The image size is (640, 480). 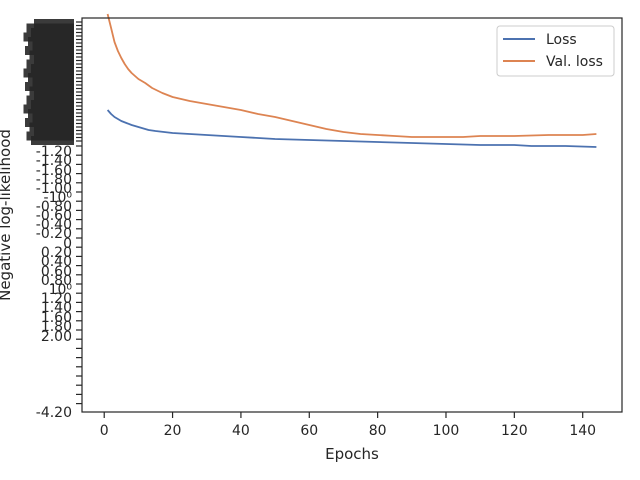 What do you see at coordinates (54, 180) in the screenshot?
I see `y-tick-label: -1.80` at bounding box center [54, 180].